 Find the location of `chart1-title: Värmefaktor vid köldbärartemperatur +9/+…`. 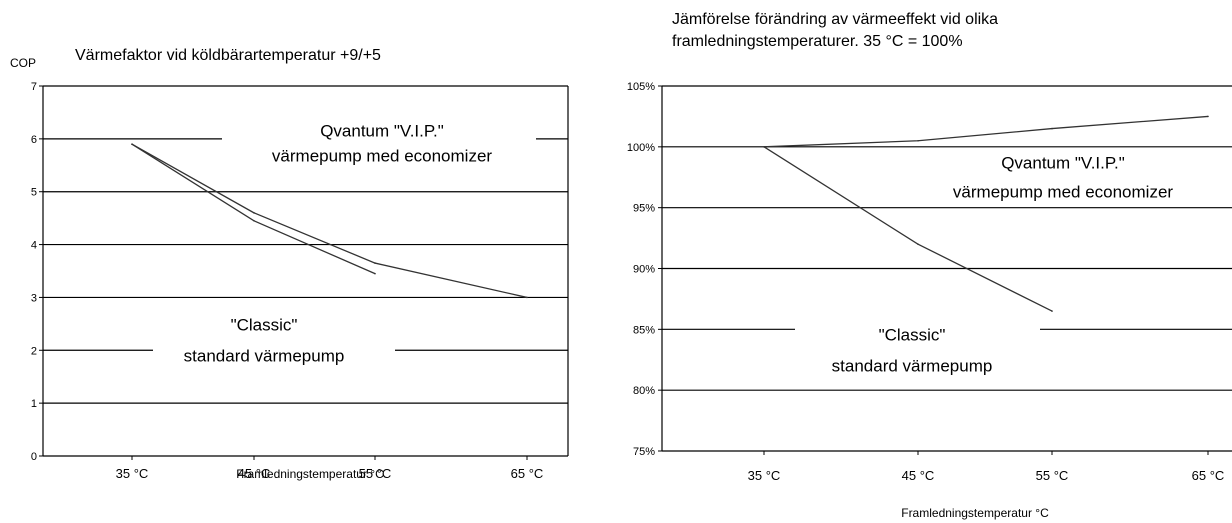

chart1-title: Värmefaktor vid köldbärartemperatur +9/+… is located at coordinates (228, 55).